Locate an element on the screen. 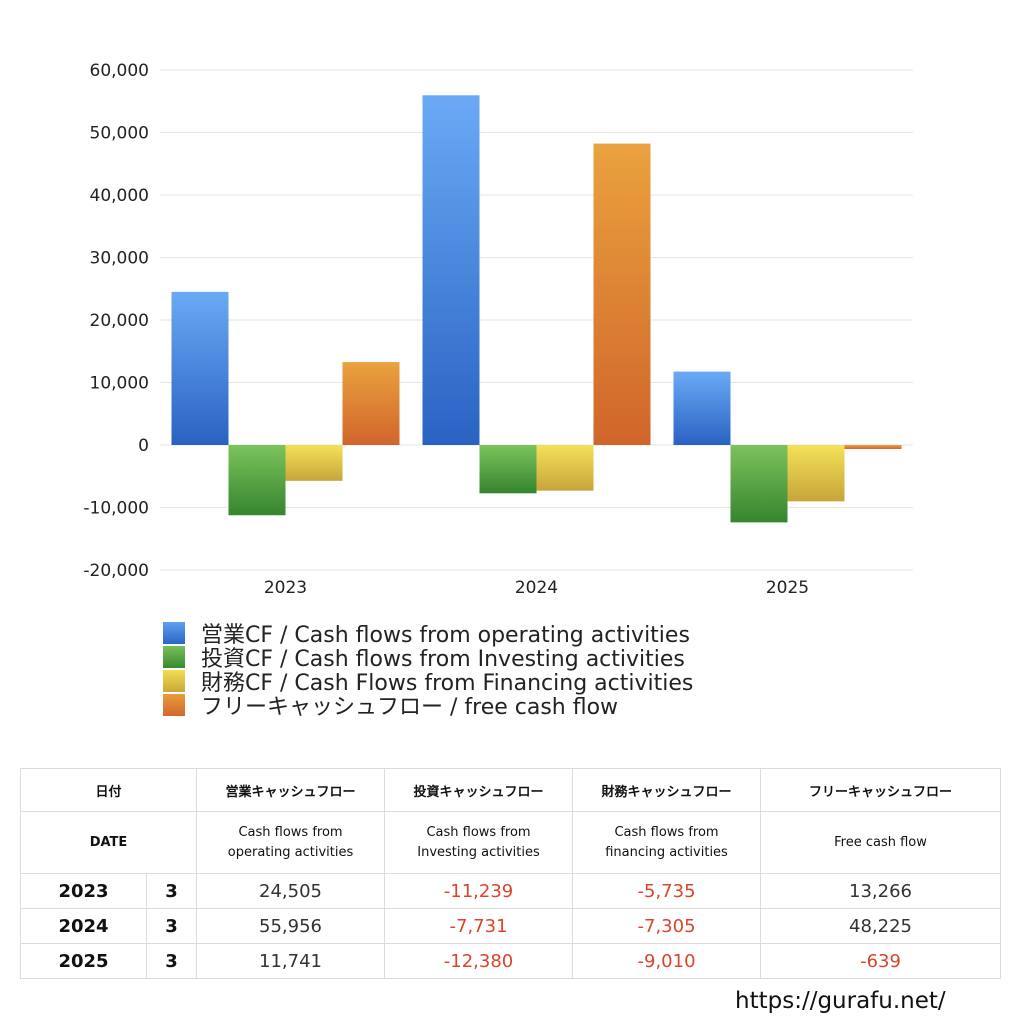 The width and height of the screenshot is (1024, 1024). y-tick-label: 0 is located at coordinates (143, 446).